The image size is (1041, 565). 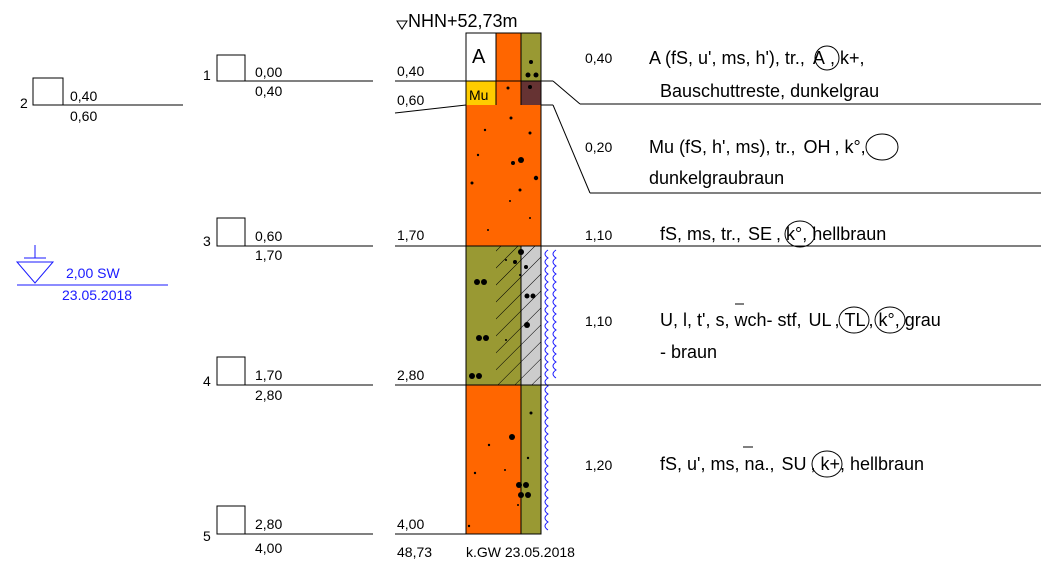 I want to click on sample-4: 4 1,70 2,80, so click(x=288, y=379).